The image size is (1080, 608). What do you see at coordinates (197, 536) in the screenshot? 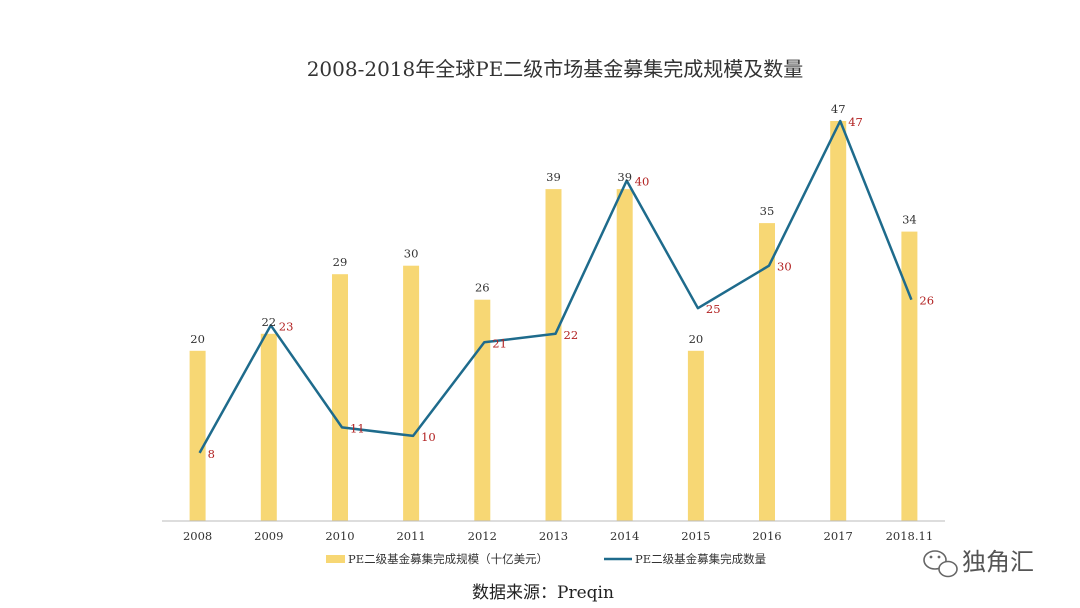
I see `x-tick-label: 2008` at bounding box center [197, 536].